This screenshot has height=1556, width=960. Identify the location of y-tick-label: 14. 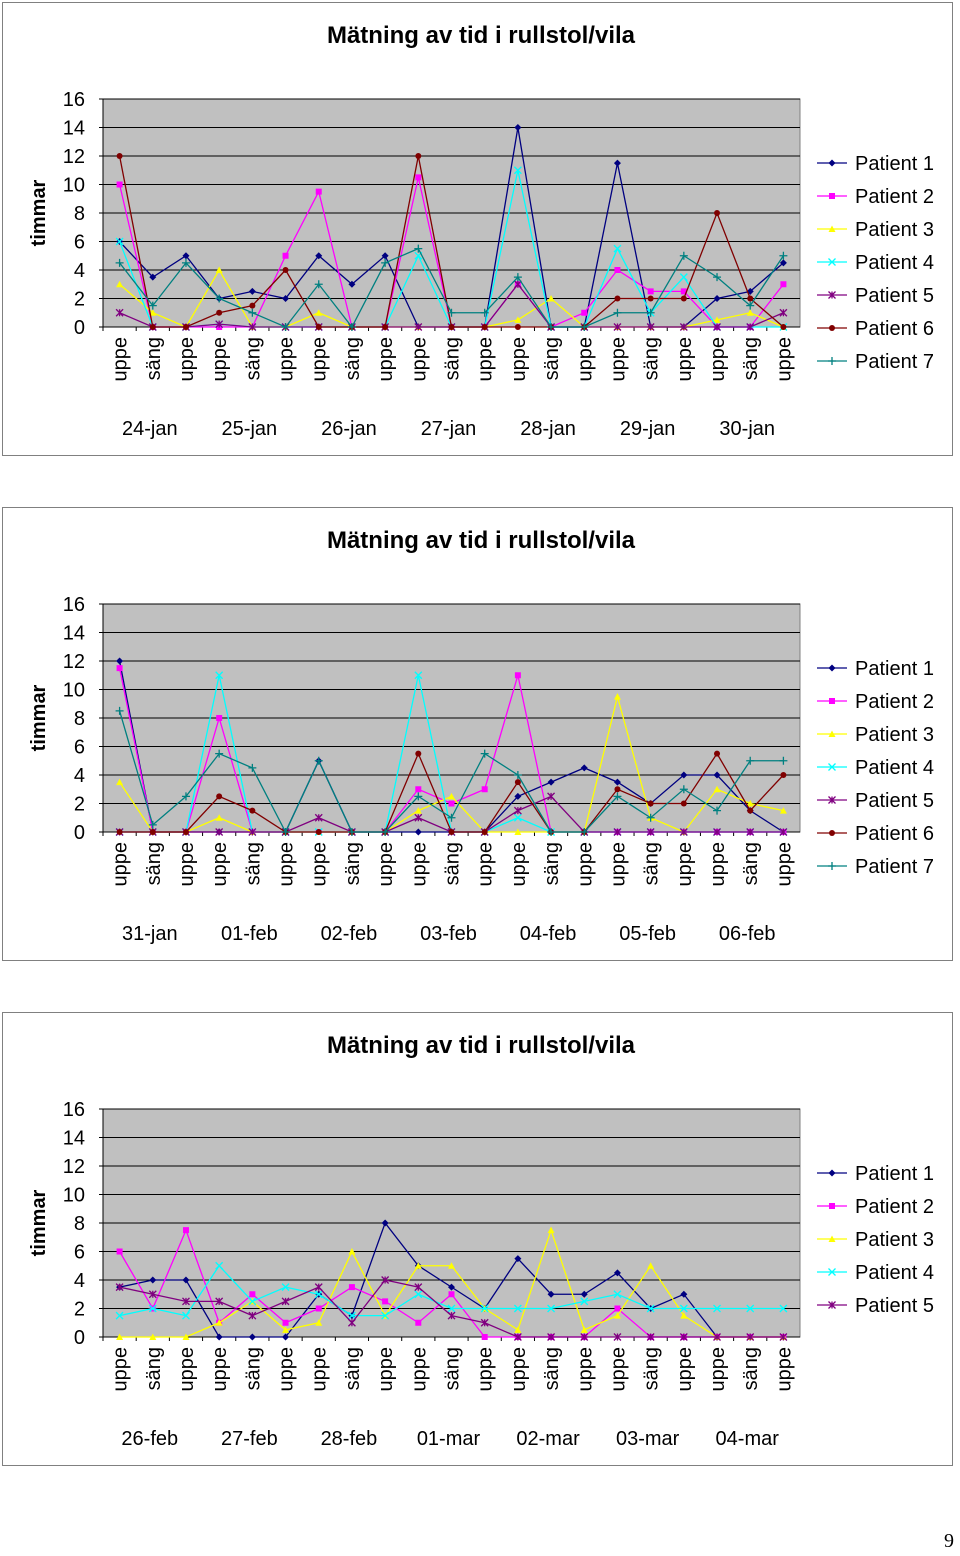
(74, 634).